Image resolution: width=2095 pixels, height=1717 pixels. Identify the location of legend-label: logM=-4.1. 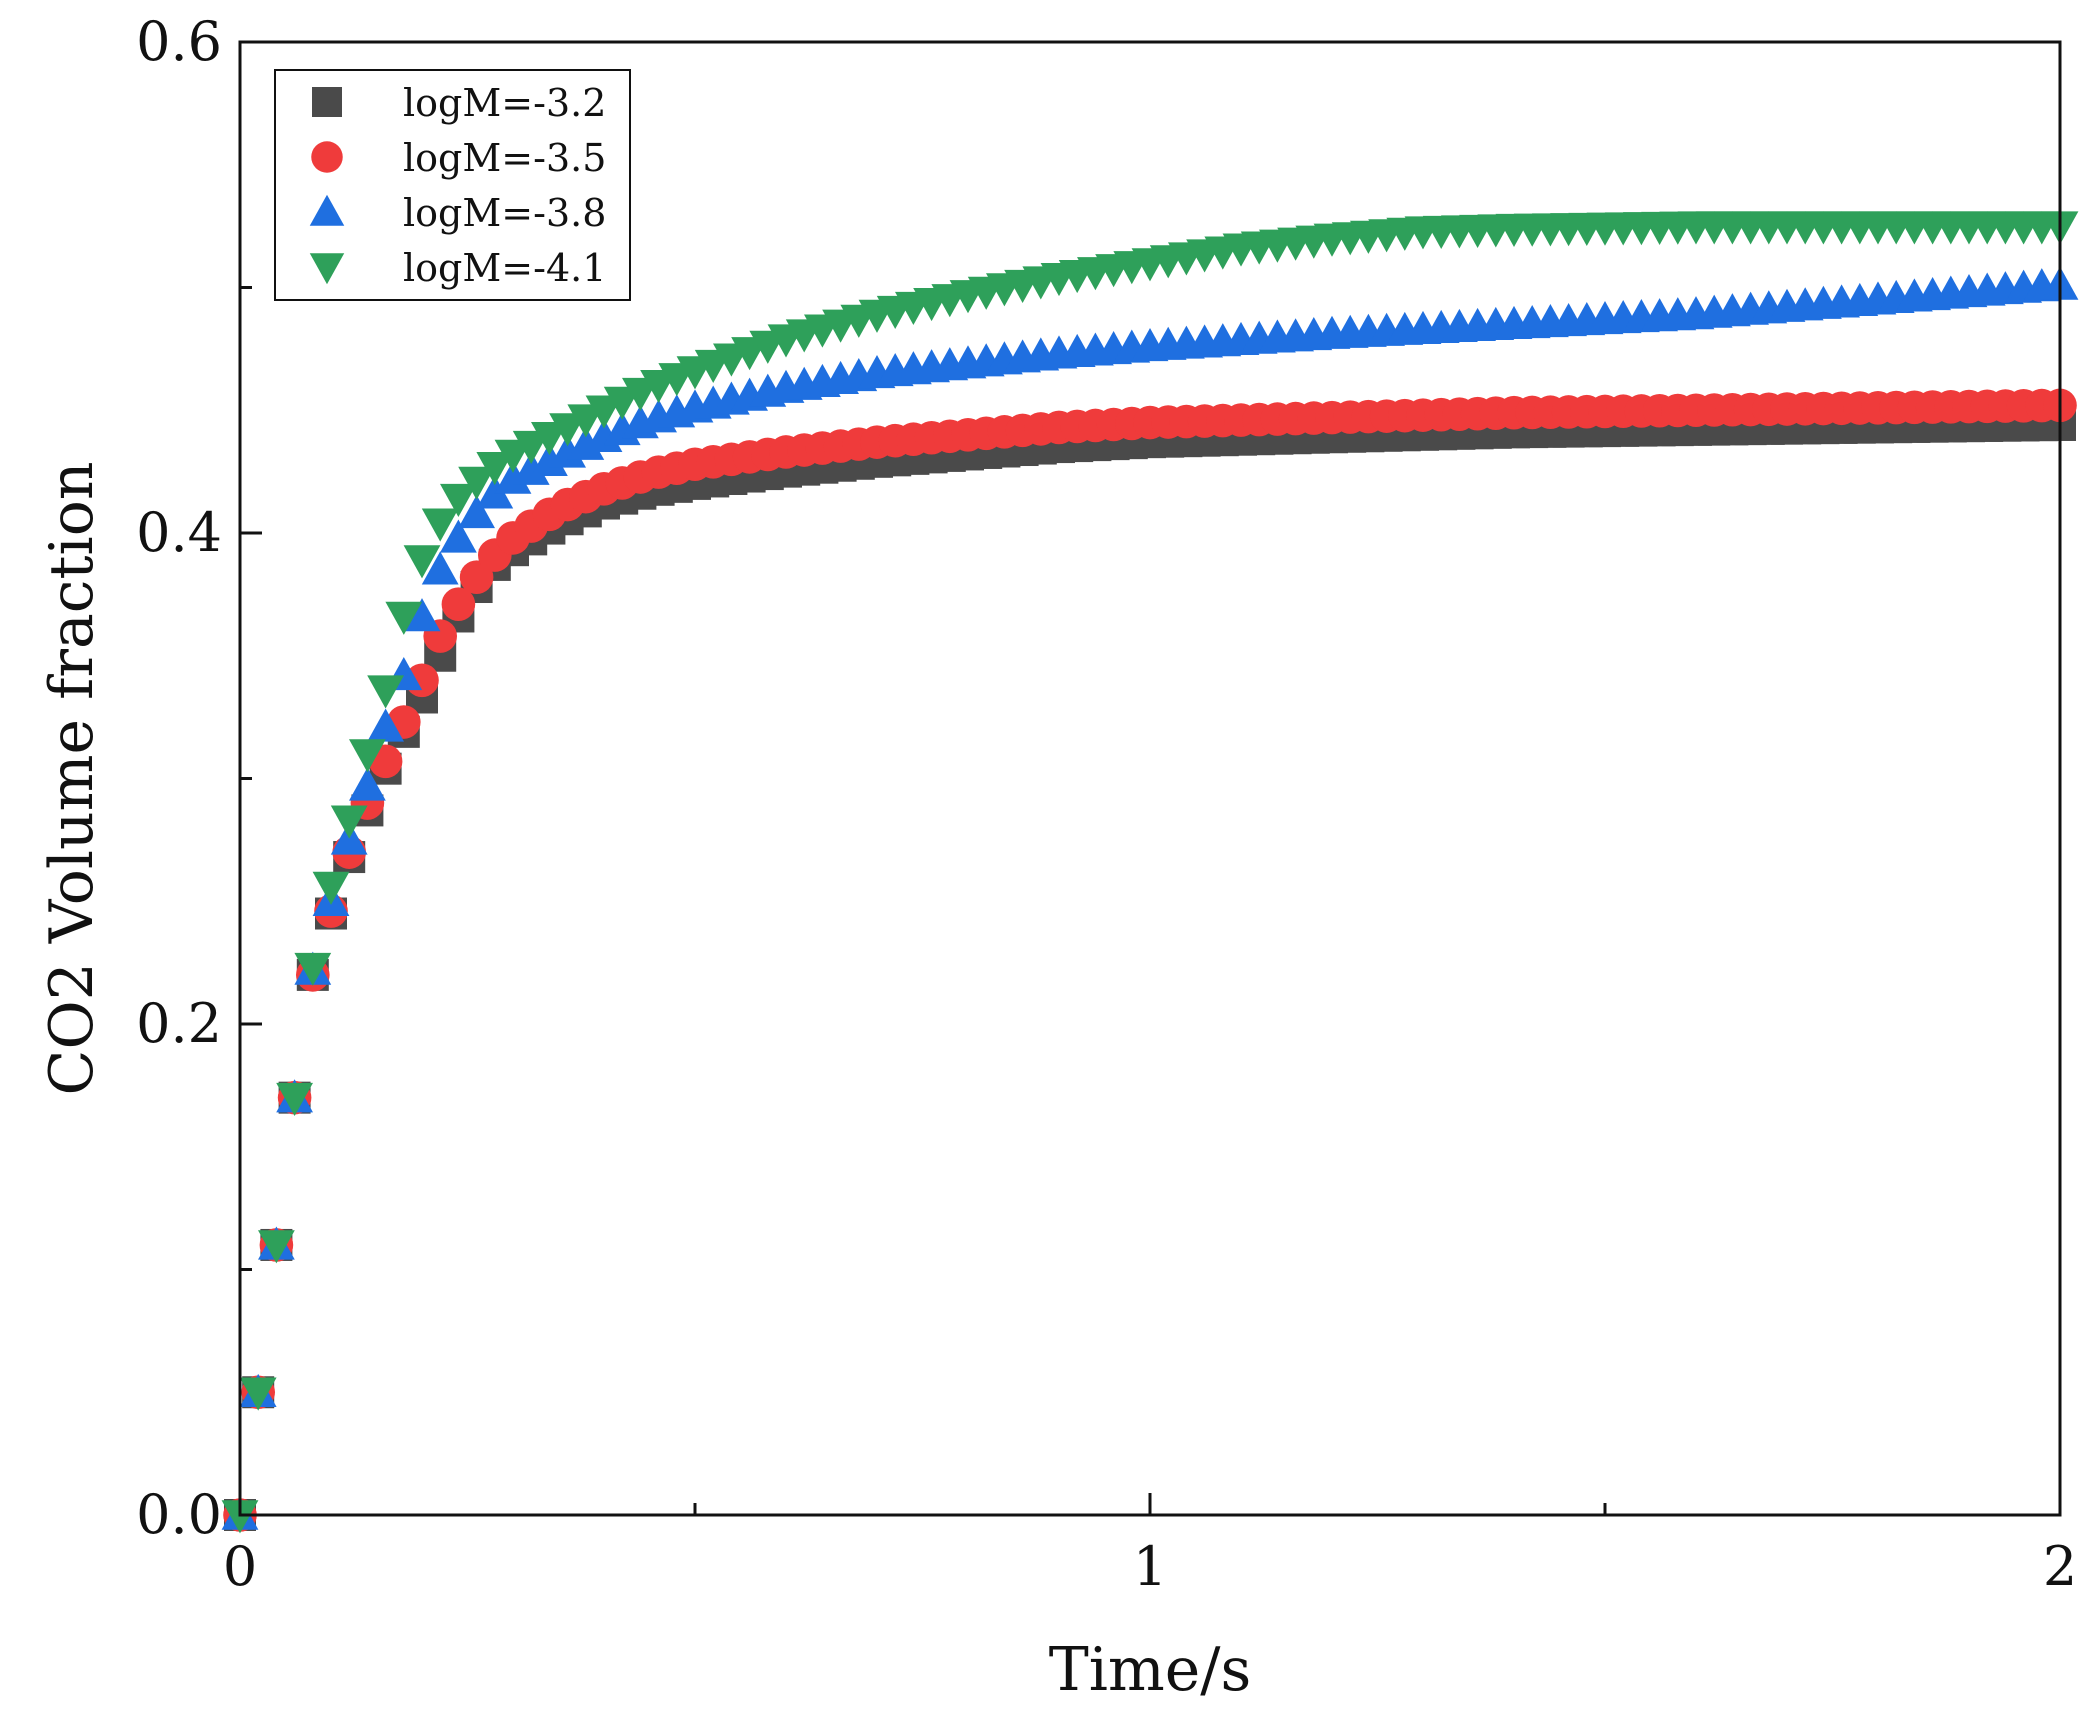
(504, 268).